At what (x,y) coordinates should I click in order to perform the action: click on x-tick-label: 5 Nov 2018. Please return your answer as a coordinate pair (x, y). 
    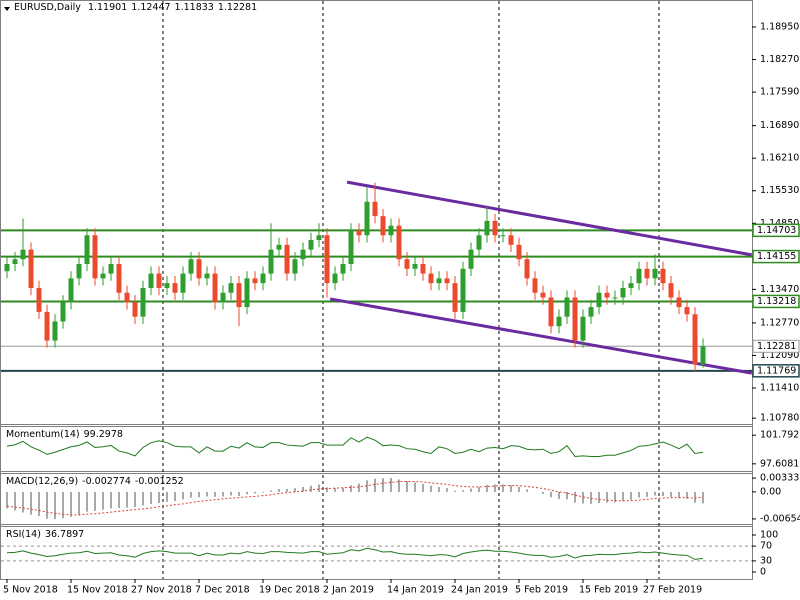
    Looking at the image, I should click on (30, 590).